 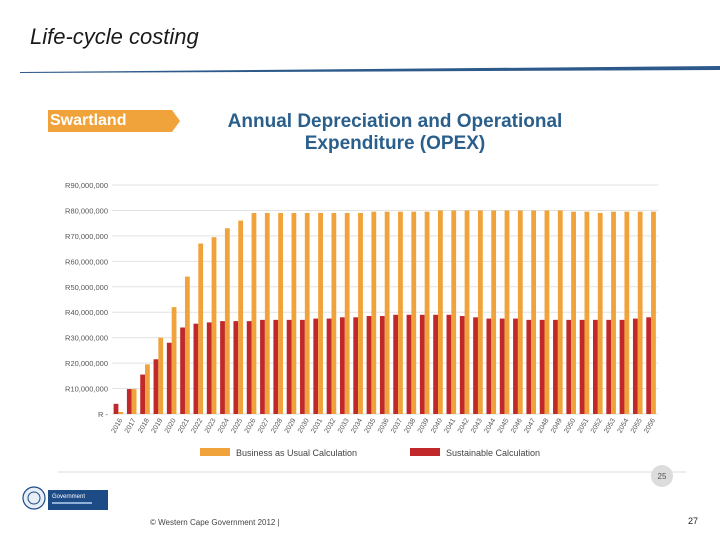 What do you see at coordinates (215, 522) in the screenshot?
I see `footer-copyright: © Western Cape Government 2012 |` at bounding box center [215, 522].